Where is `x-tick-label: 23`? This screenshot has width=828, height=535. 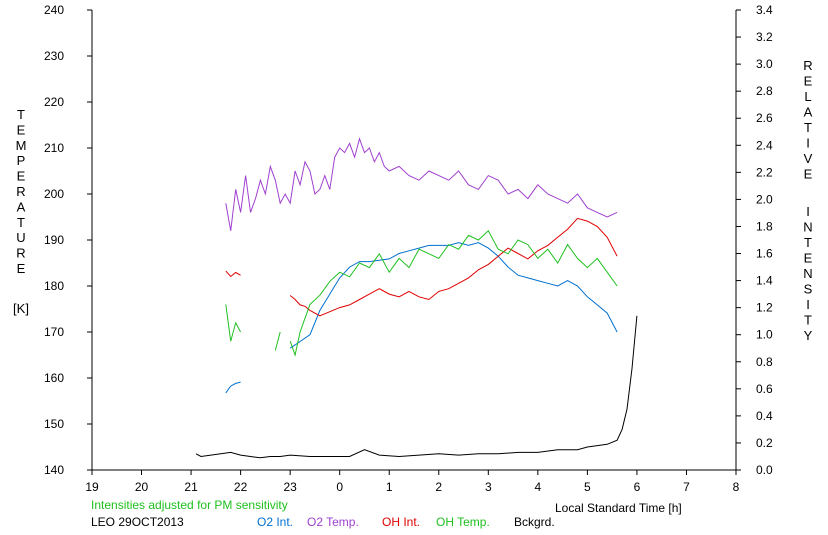 x-tick-label: 23 is located at coordinates (290, 487).